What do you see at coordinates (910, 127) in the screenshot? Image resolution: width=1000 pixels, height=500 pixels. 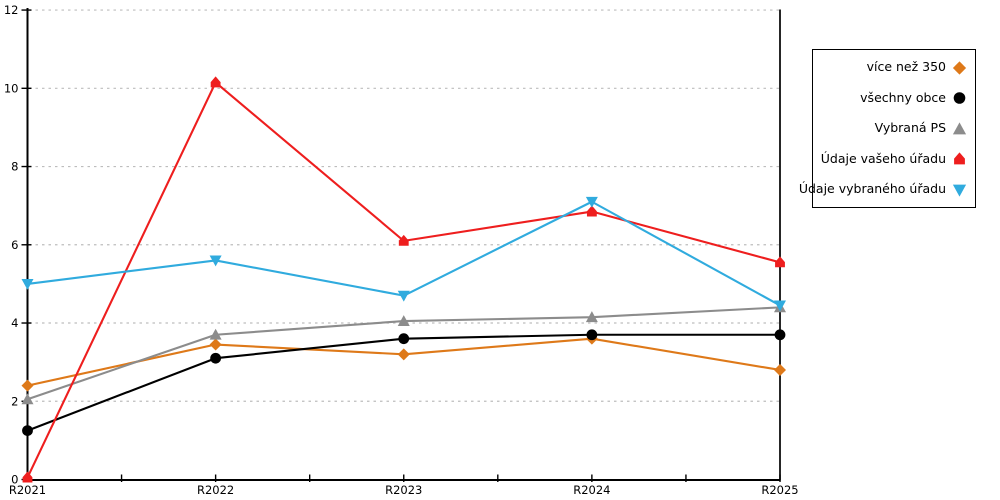 I see `legend-label: Vybraná PS` at bounding box center [910, 127].